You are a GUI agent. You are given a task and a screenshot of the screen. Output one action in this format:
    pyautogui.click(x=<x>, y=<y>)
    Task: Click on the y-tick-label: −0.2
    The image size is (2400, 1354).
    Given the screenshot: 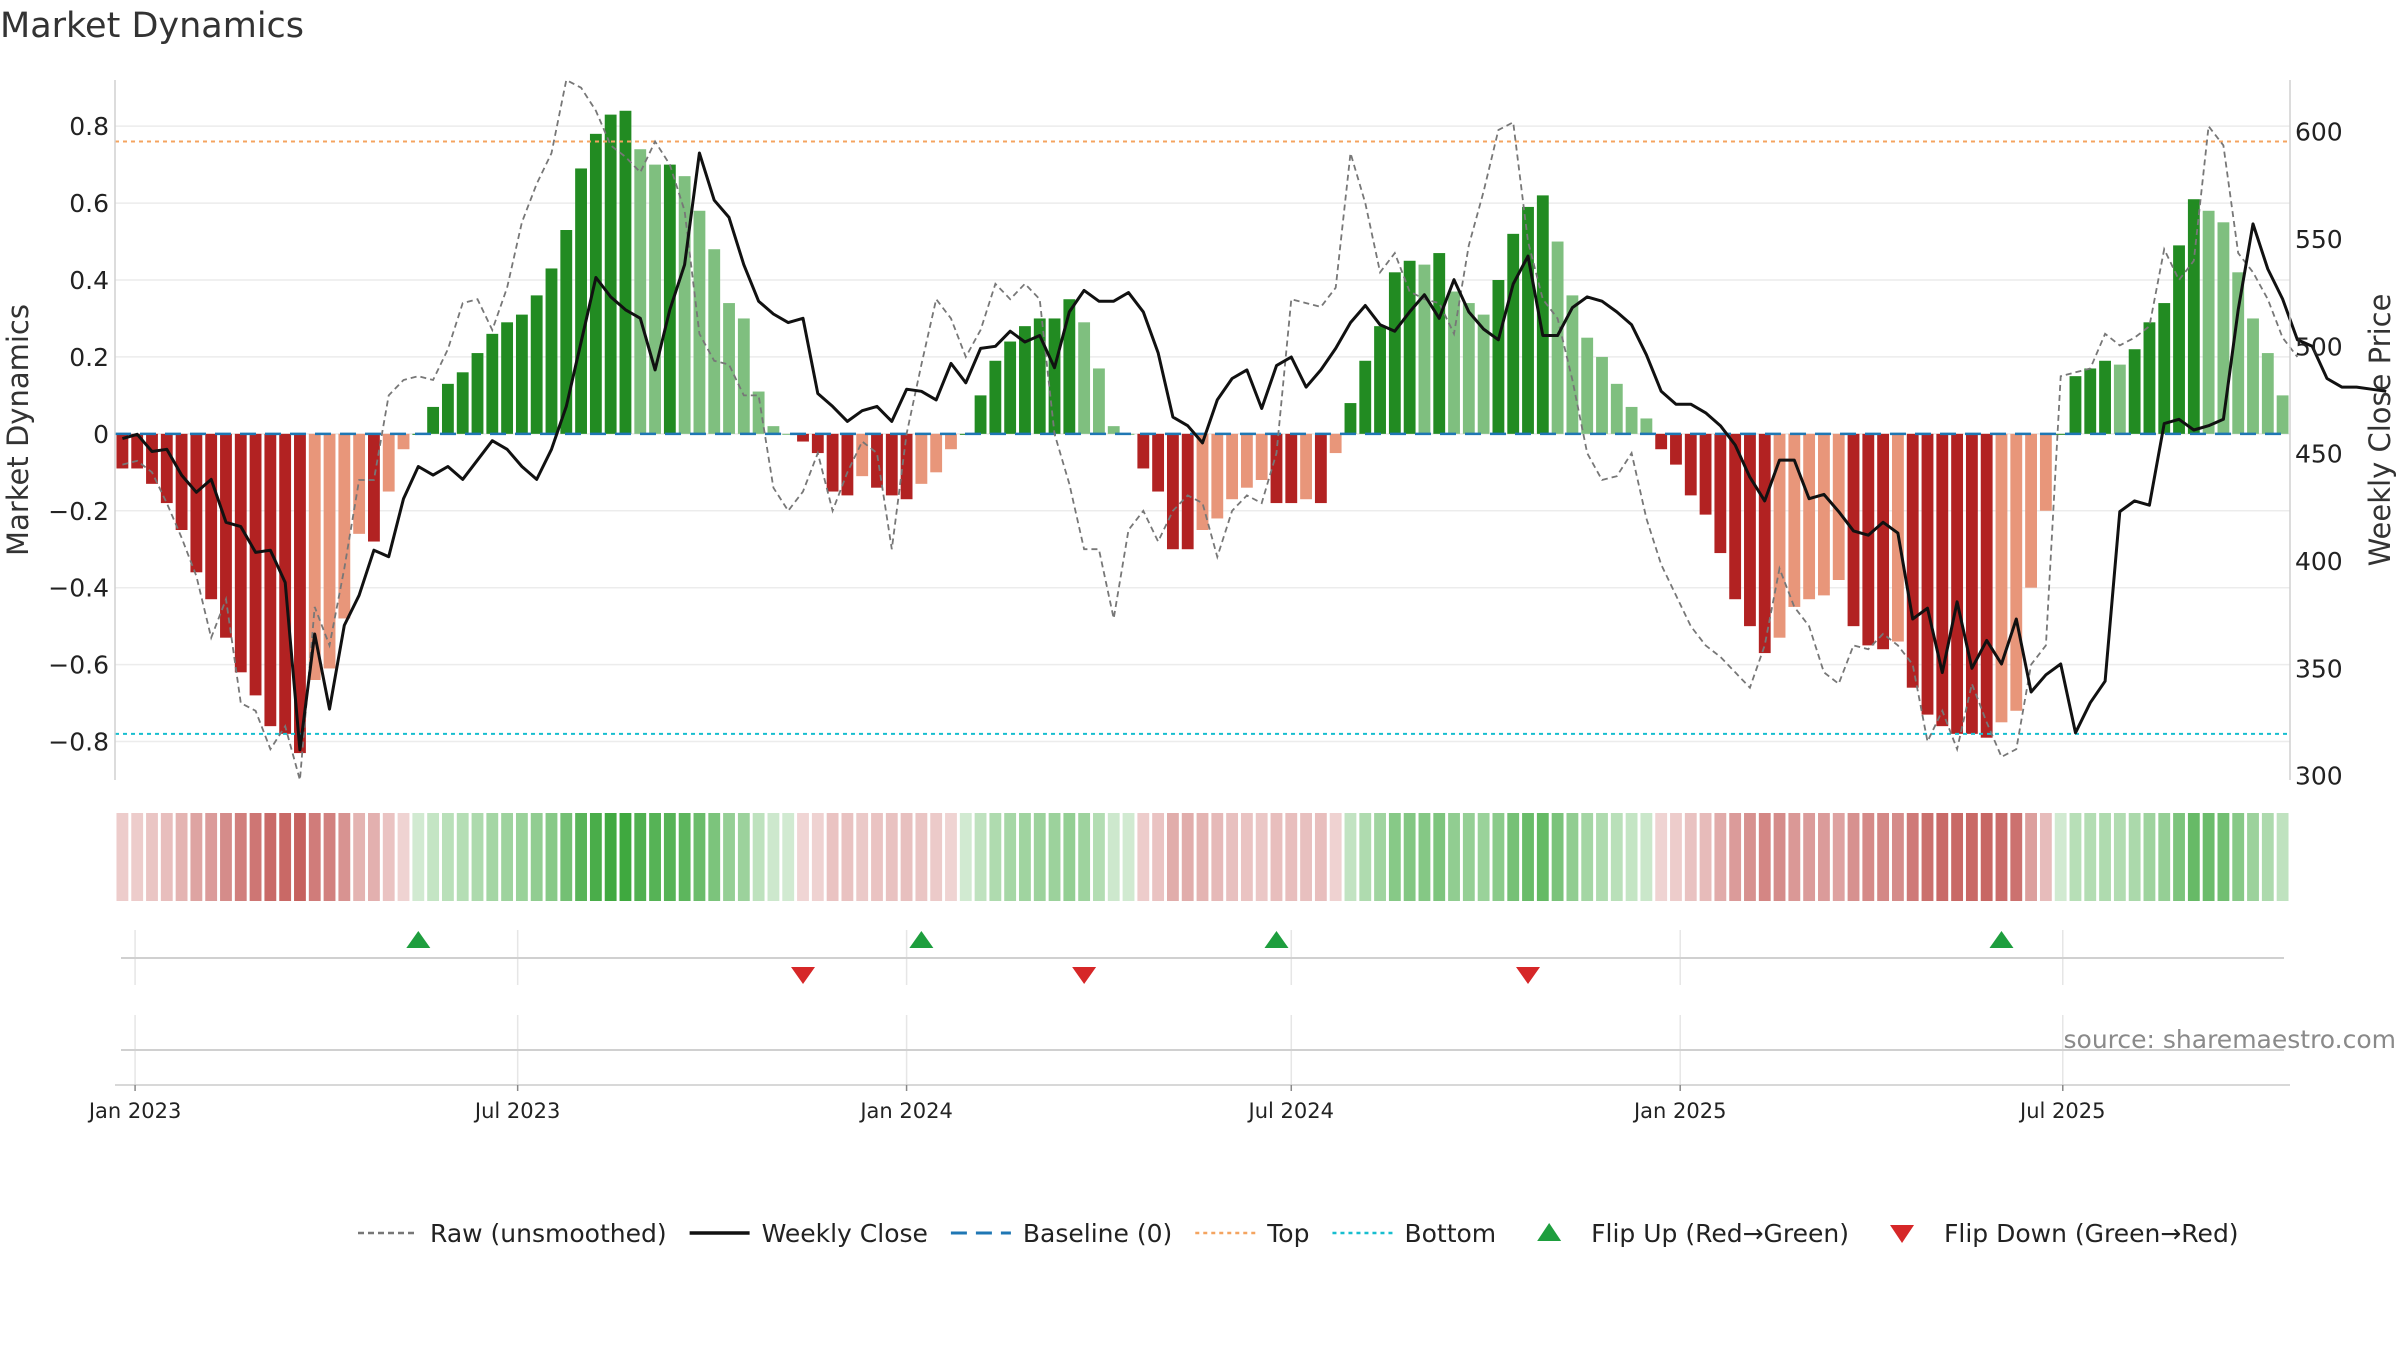 What is the action you would take?
    pyautogui.click(x=78, y=511)
    